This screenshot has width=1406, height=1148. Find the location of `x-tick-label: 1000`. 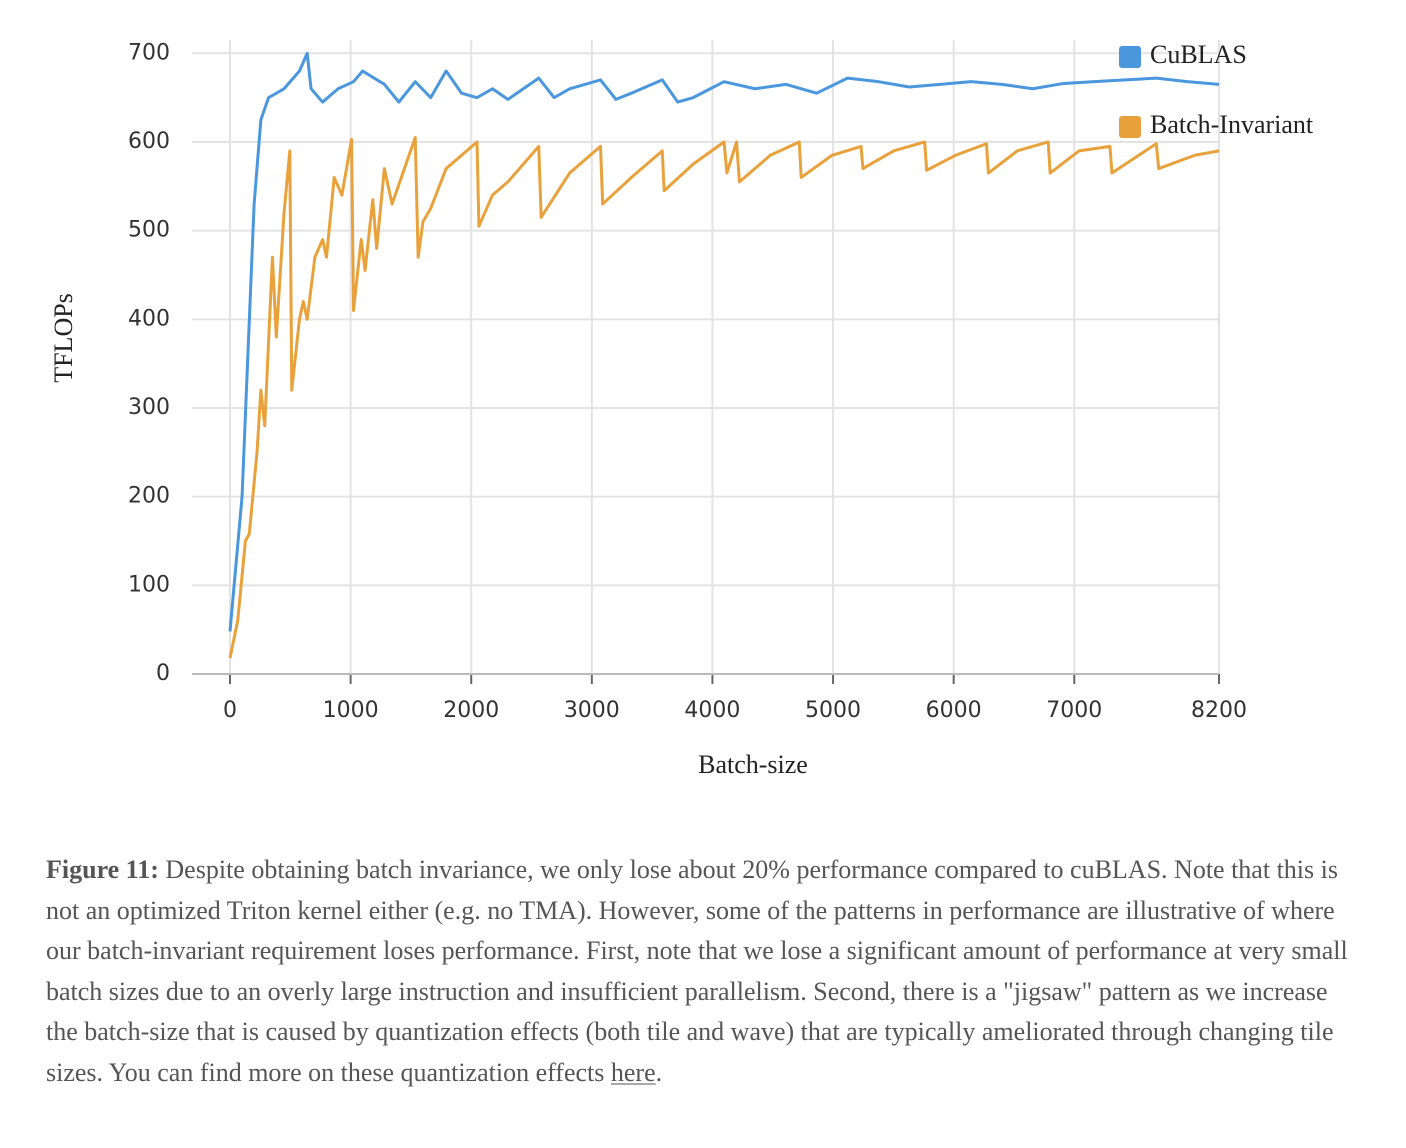

x-tick-label: 1000 is located at coordinates (351, 710).